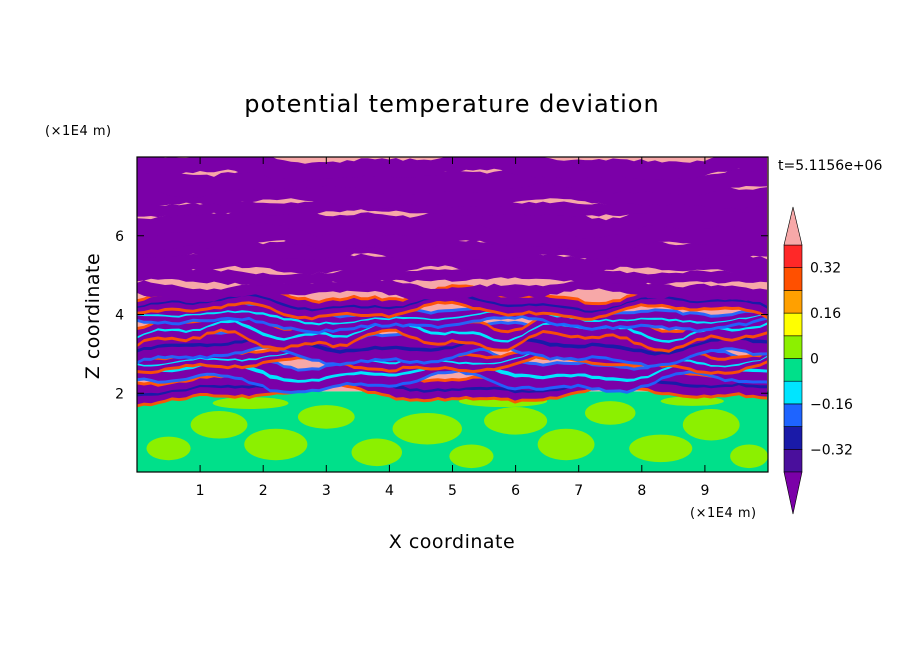 The image size is (904, 654). I want to click on chart-title: potential temperature deviation, so click(451, 104).